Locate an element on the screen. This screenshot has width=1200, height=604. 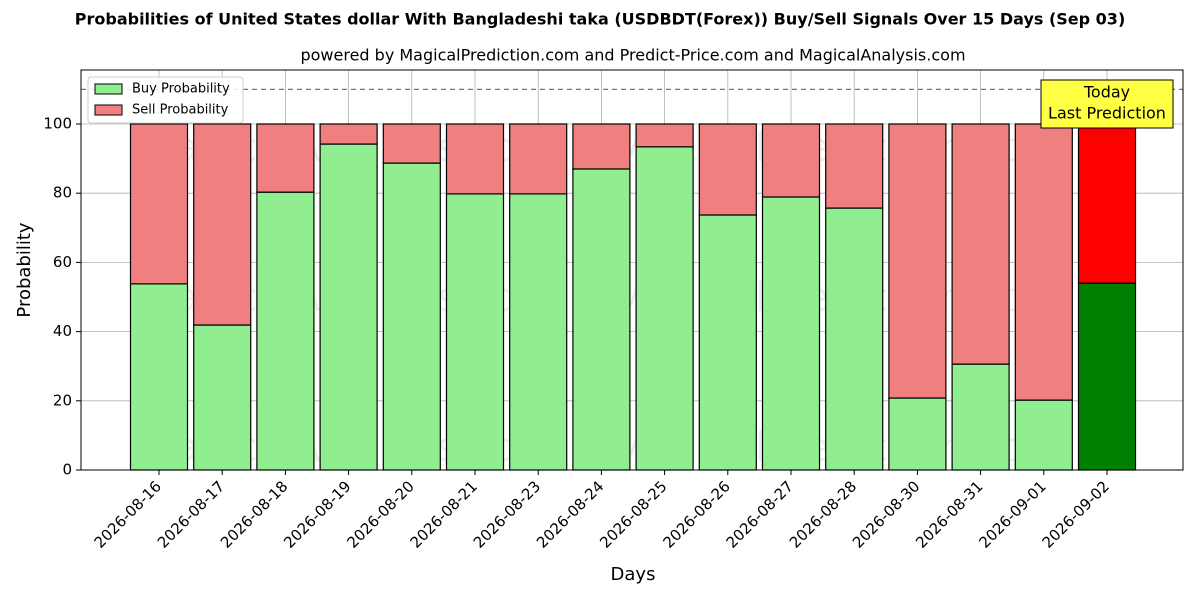
x-tick-label: 2026-08-30 is located at coordinates (886, 514).